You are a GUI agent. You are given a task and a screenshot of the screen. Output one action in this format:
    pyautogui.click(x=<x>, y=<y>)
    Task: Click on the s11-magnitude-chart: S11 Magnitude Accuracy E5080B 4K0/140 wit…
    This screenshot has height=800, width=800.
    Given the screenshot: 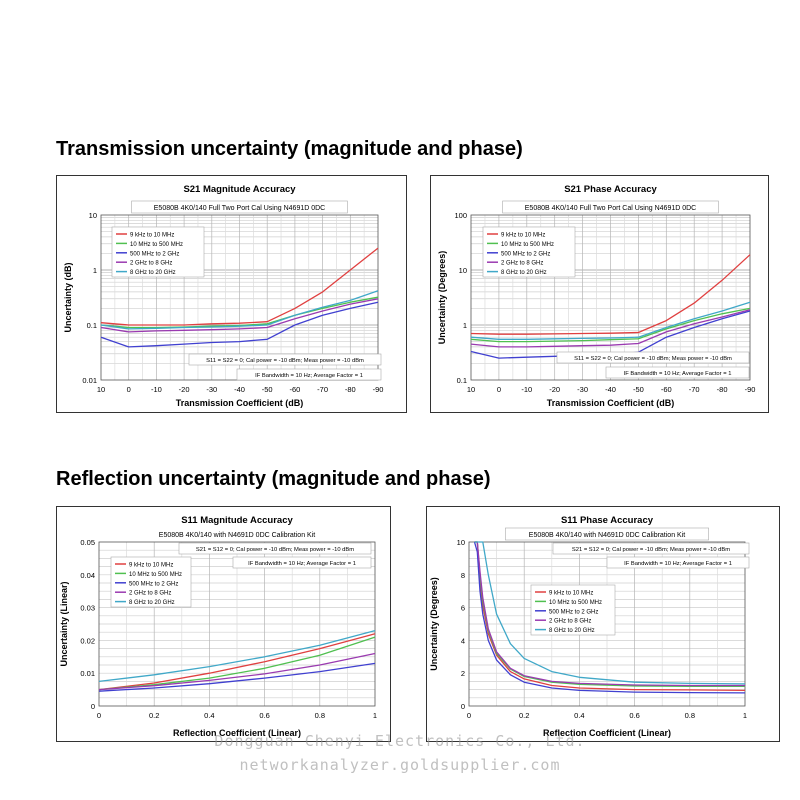 What is the action you would take?
    pyautogui.click(x=218, y=626)
    